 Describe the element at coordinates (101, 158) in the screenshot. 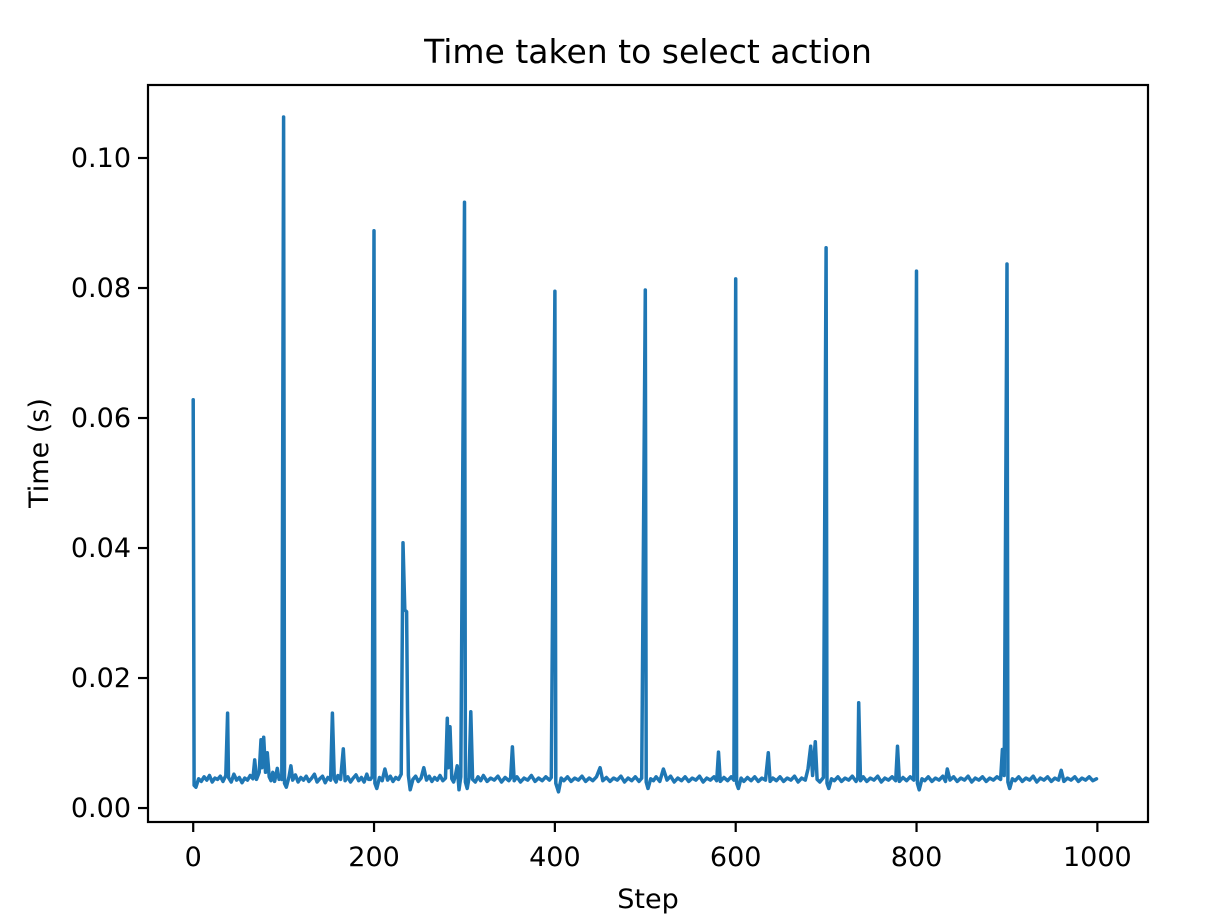

I see `y-tick-label: 0.10` at that location.